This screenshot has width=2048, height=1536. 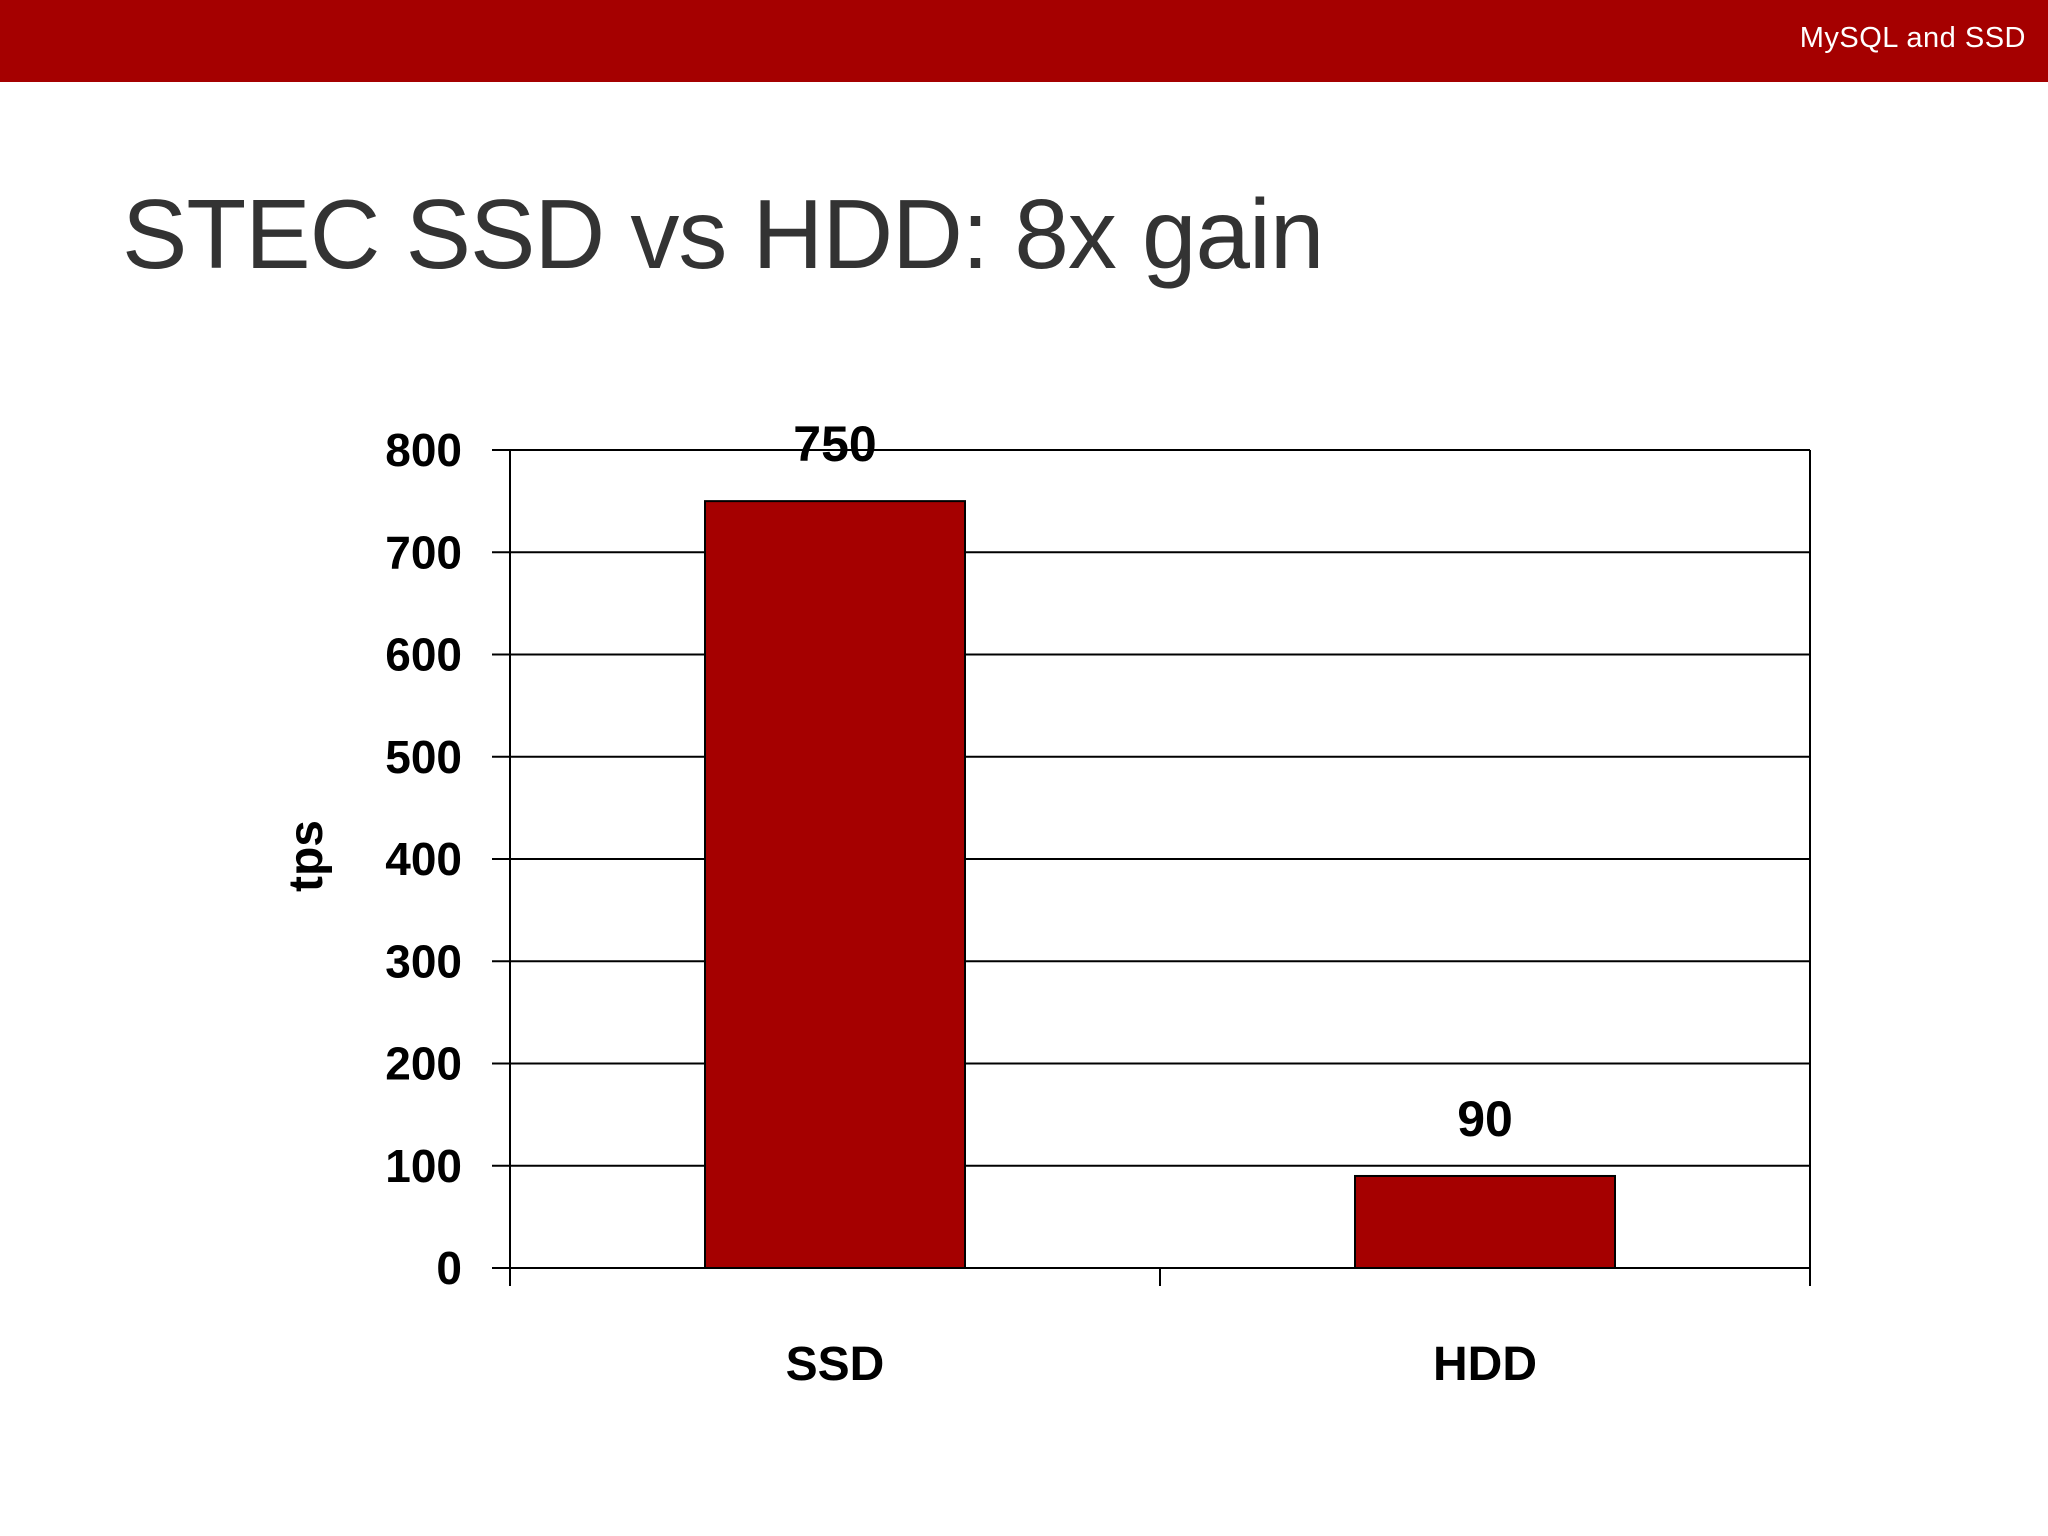 I want to click on y-tick-label: 800, so click(x=423, y=450).